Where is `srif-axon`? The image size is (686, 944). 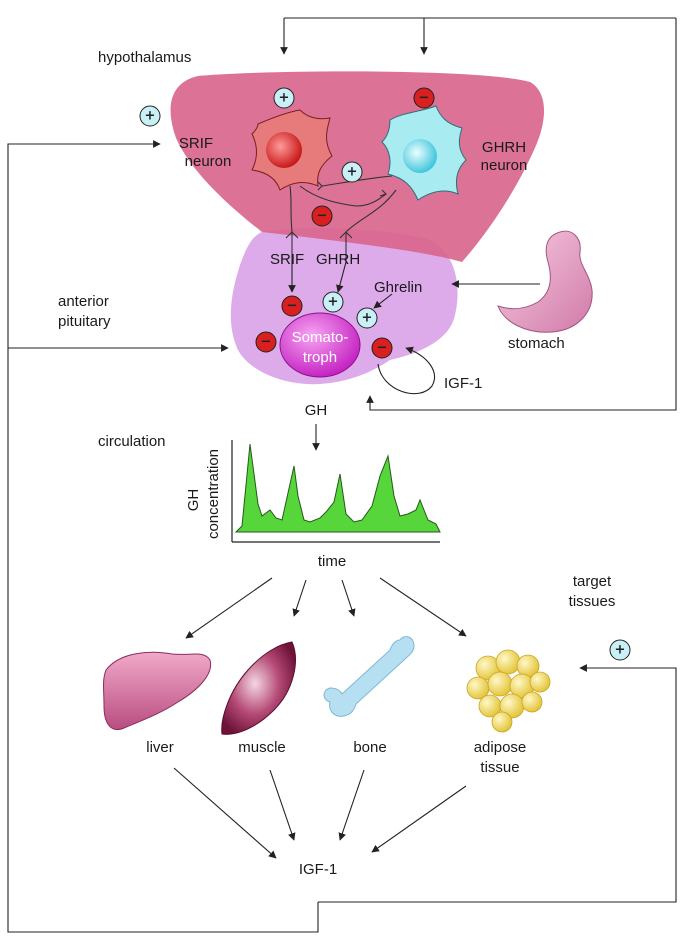 srif-axon is located at coordinates (291, 209).